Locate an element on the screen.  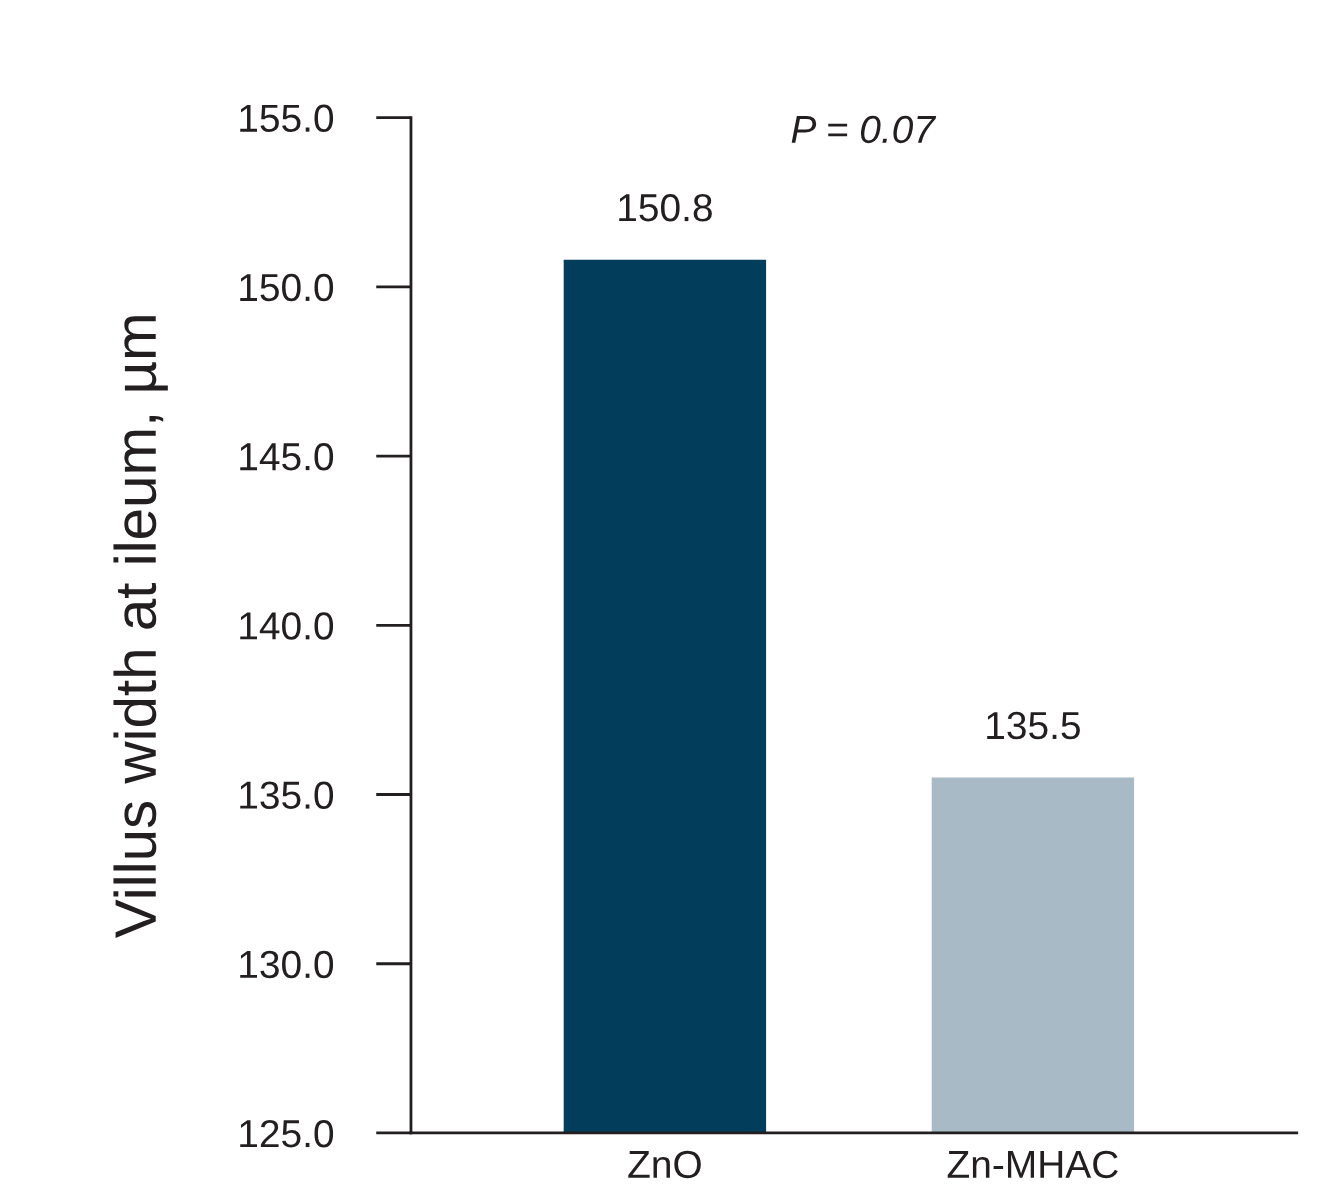
y-tick-label: 140.0 is located at coordinates (287, 626).